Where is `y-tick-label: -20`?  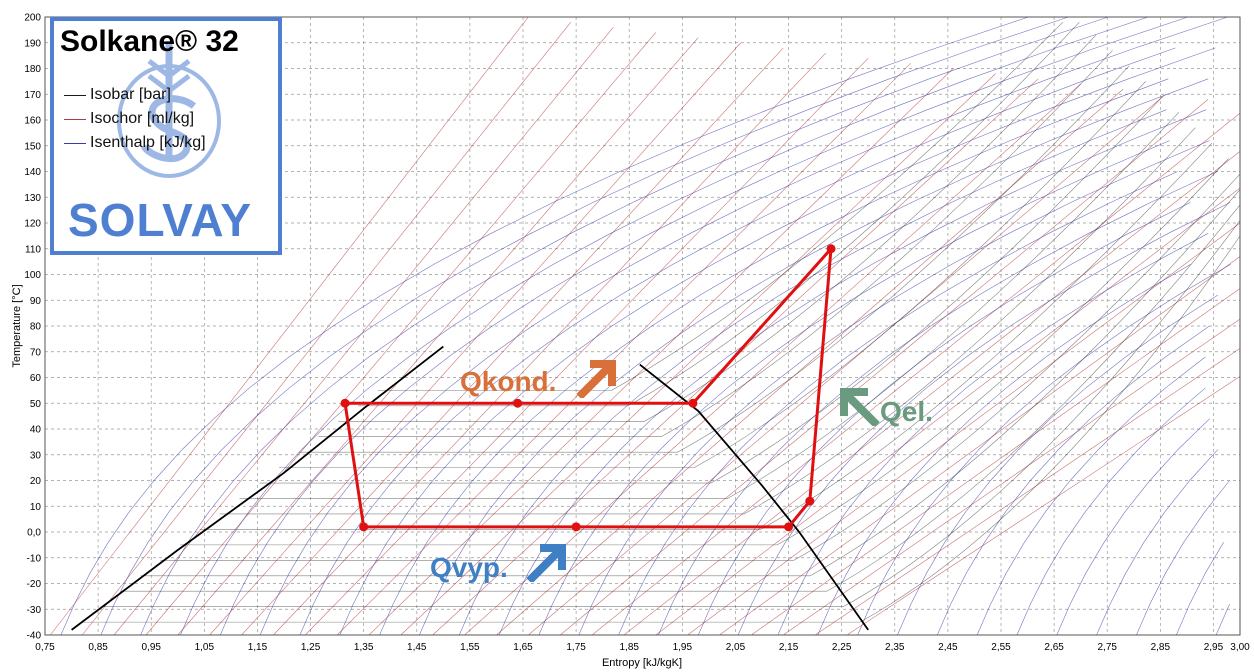 y-tick-label: -20 is located at coordinates (34, 584).